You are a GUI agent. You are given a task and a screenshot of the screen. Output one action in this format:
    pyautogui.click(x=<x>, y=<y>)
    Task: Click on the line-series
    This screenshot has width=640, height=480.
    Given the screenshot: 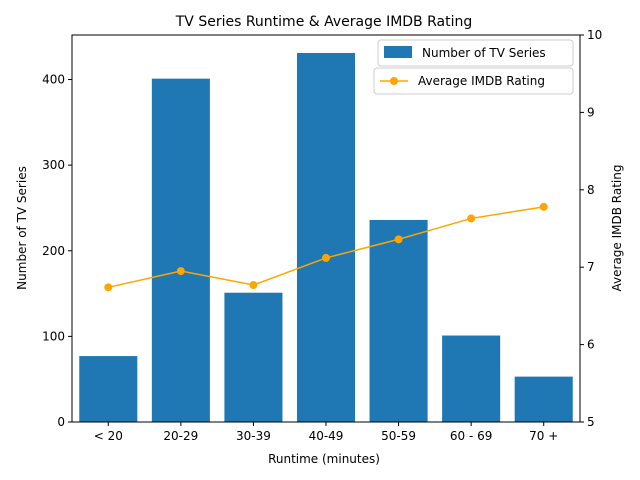 What is the action you would take?
    pyautogui.click(x=326, y=247)
    